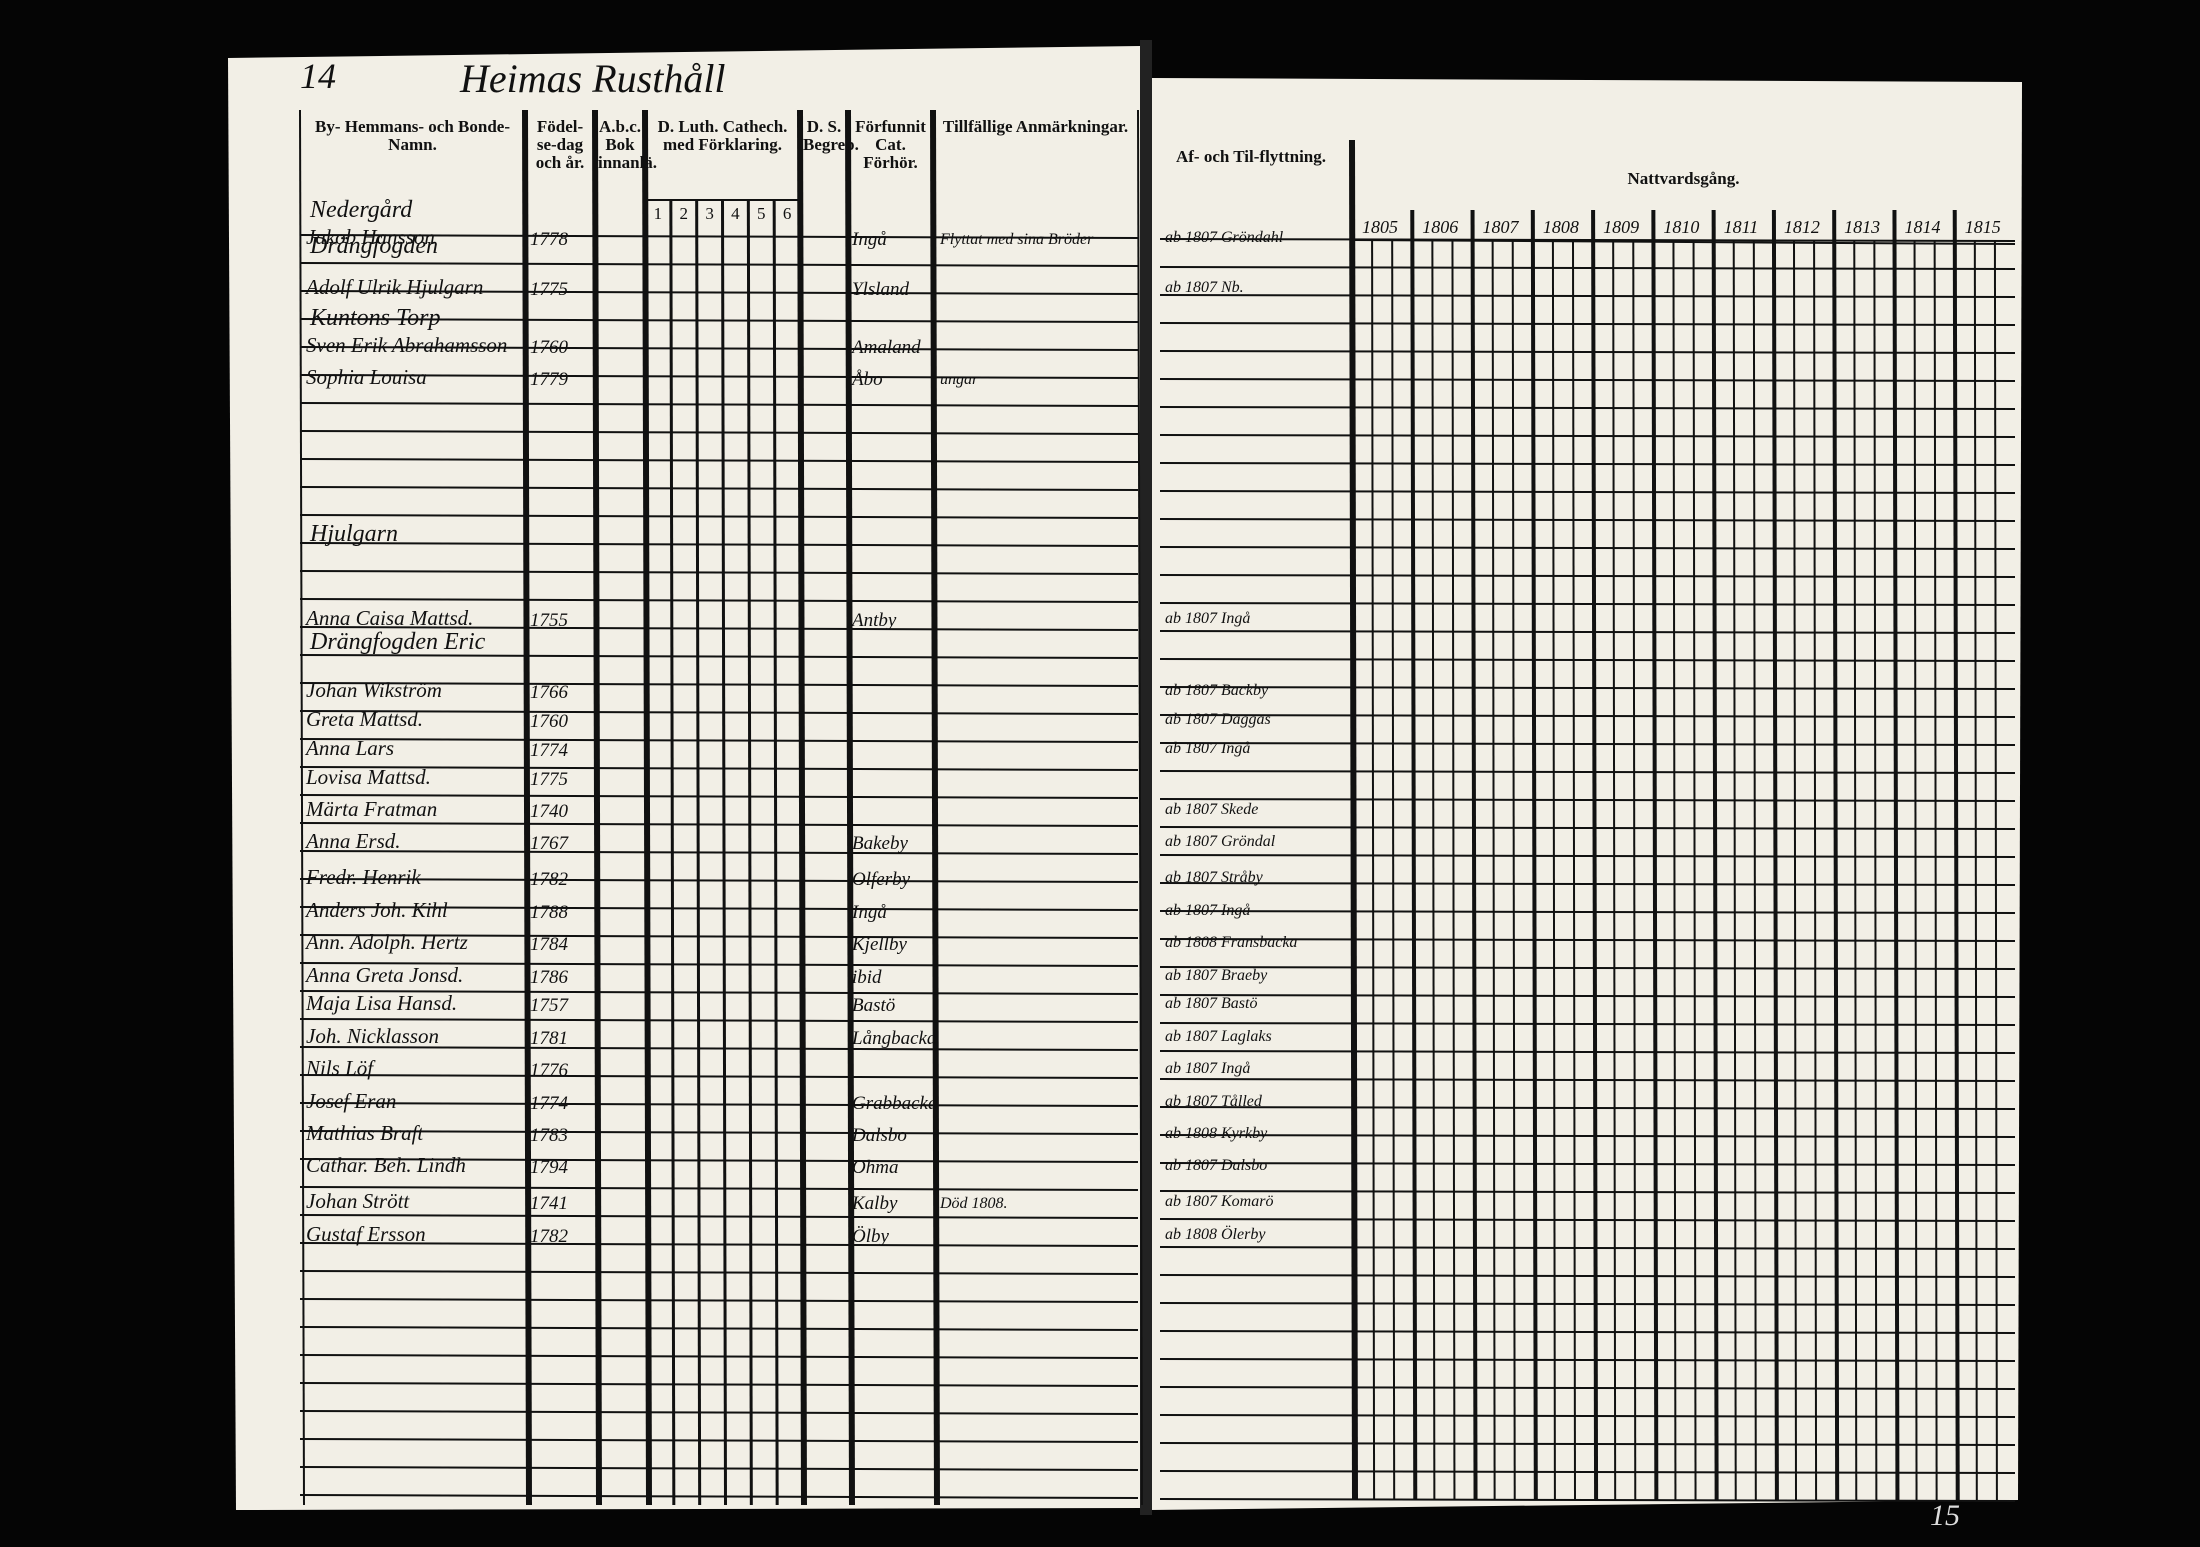 This screenshot has width=2200, height=1547. Describe the element at coordinates (628, 144) in the screenshot. I see `column-header: A.b.c. Bok innanlä.` at that location.